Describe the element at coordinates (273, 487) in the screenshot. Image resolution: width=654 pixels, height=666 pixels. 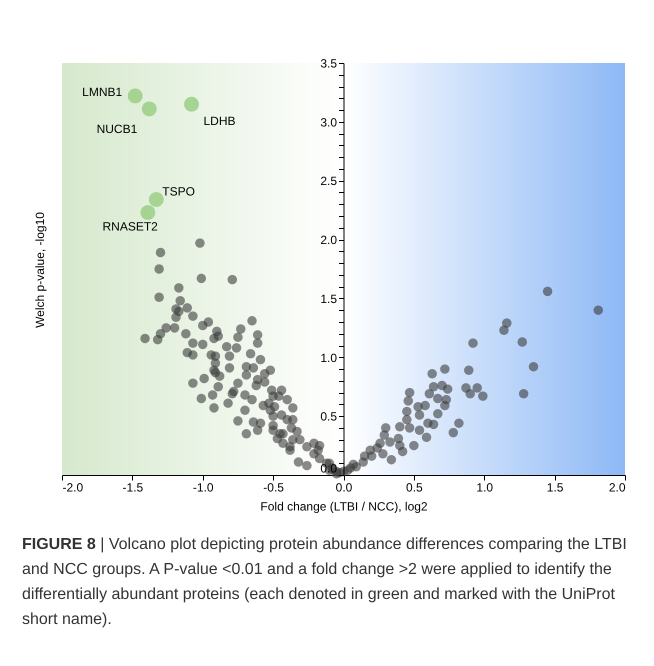
I see `x-tick-label: -0.5` at that location.